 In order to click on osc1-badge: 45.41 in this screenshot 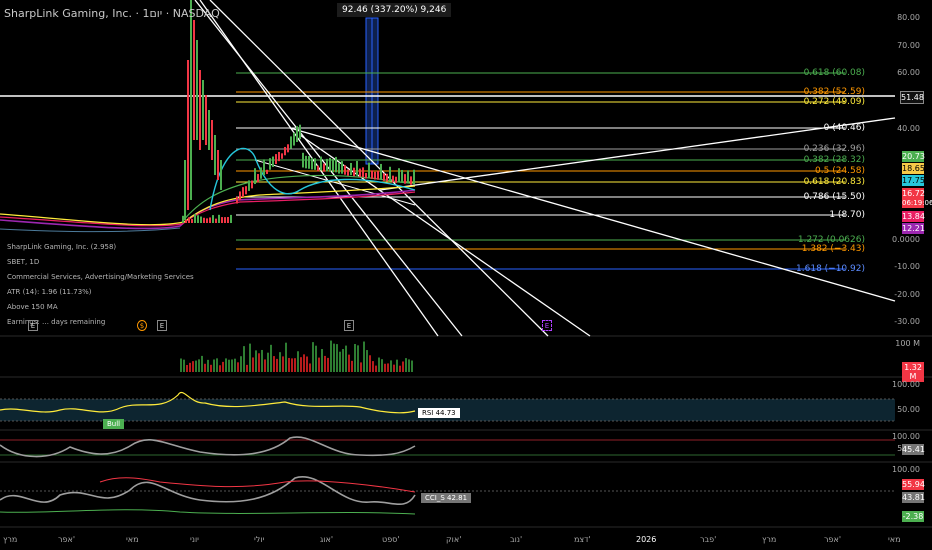, I will do `click(913, 449)`.